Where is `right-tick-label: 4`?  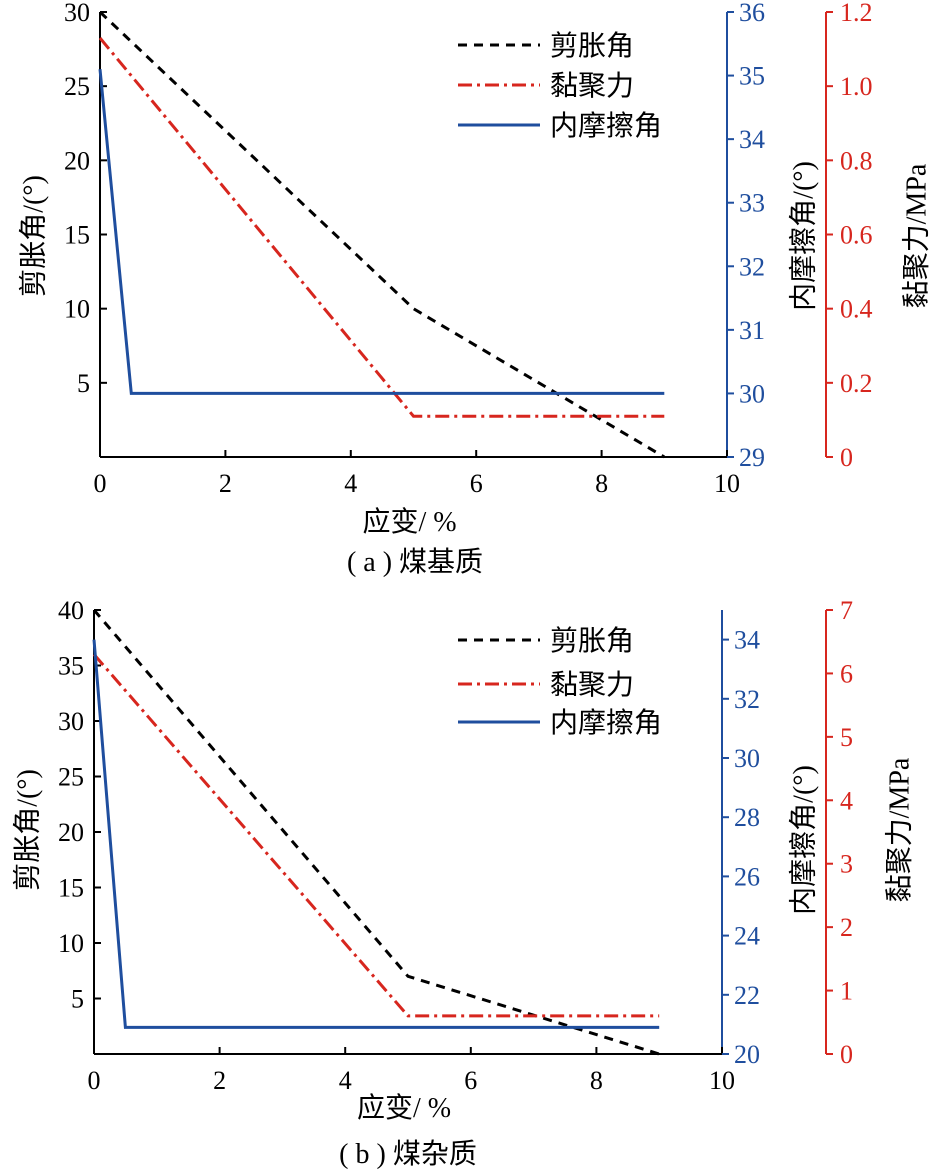
right-tick-label: 4 is located at coordinates (846, 800).